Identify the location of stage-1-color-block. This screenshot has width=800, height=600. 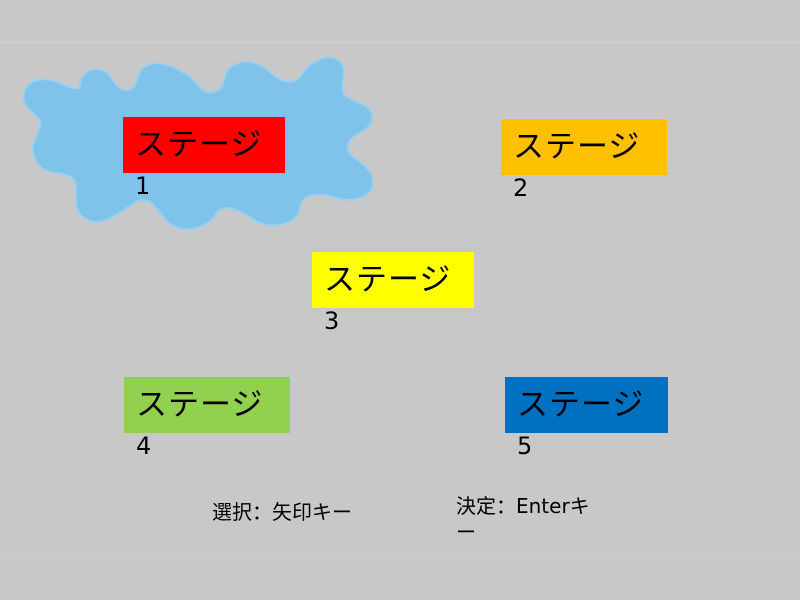
(204, 145).